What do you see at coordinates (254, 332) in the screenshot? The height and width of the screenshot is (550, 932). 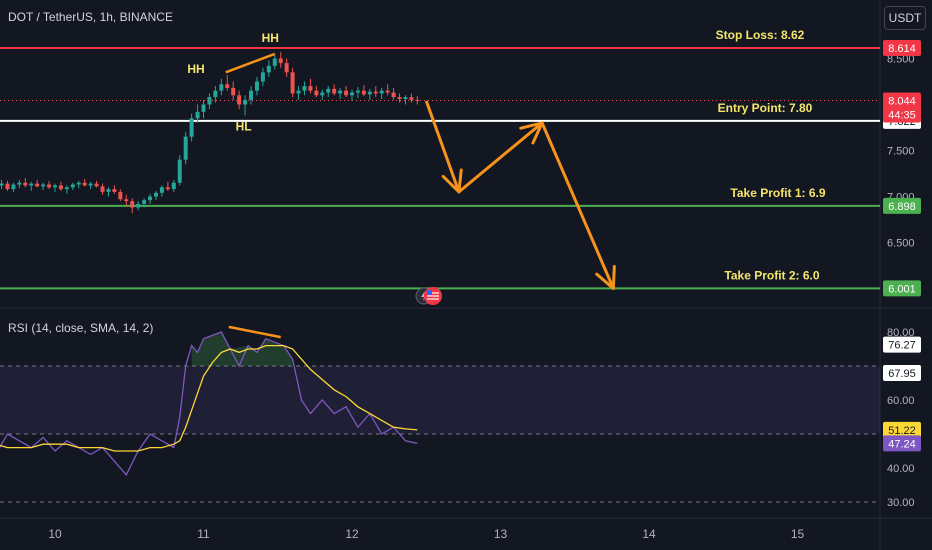 I see `rsi-divergence-line` at bounding box center [254, 332].